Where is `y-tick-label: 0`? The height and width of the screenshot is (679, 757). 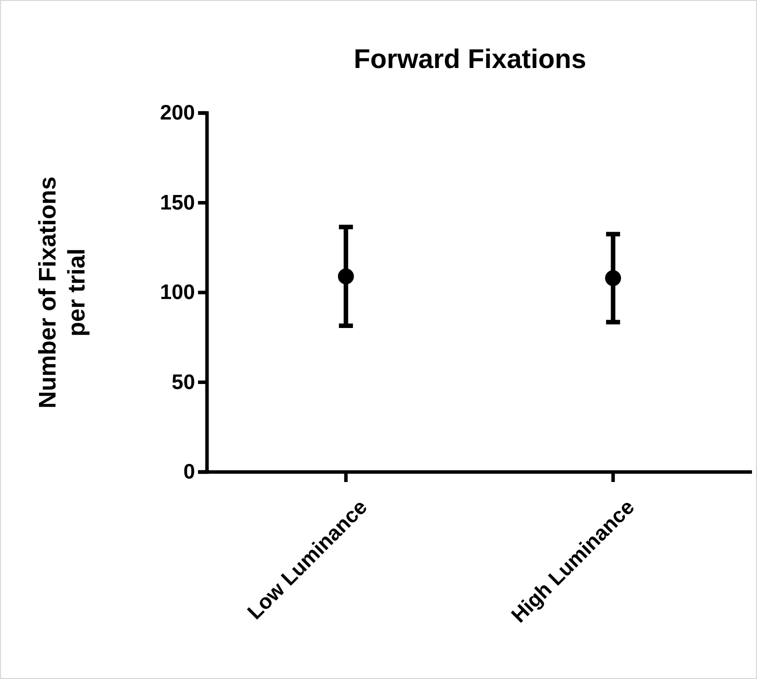
y-tick-label: 0 is located at coordinates (189, 472).